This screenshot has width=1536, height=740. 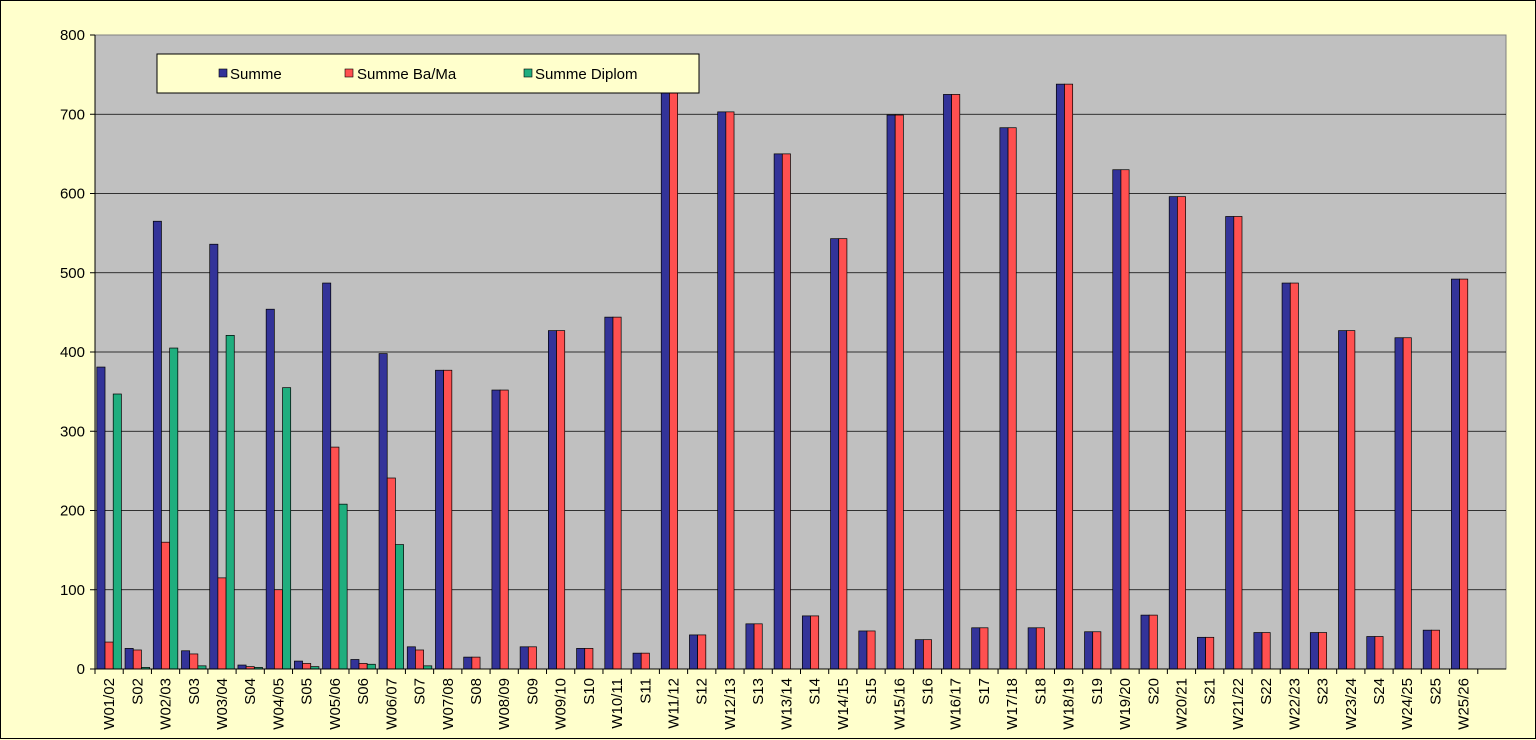 I want to click on x-tick-label: W02/03, so click(x=166, y=704).